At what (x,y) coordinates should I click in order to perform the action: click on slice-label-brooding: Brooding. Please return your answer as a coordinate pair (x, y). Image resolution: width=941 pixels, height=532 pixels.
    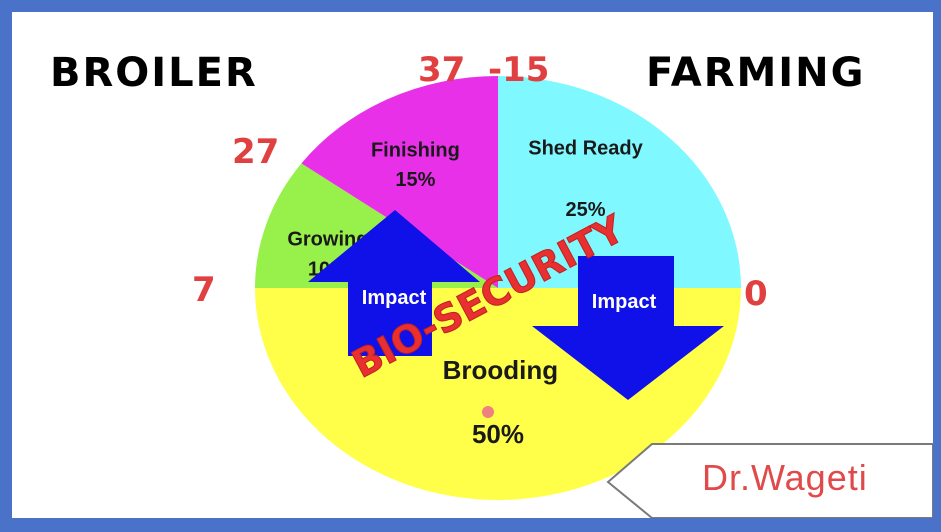
    Looking at the image, I should click on (501, 370).